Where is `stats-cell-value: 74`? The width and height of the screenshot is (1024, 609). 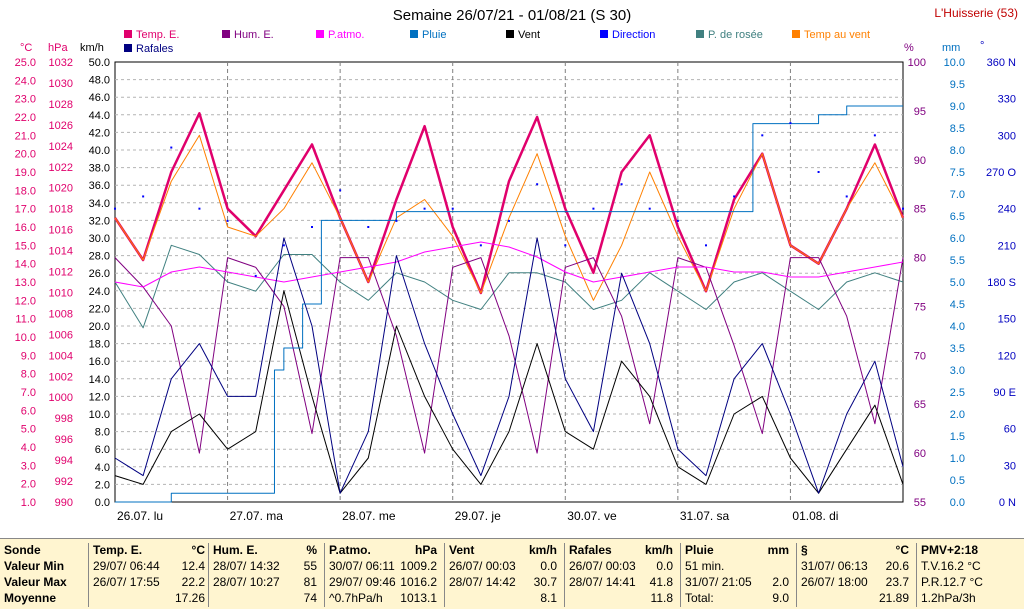 stats-cell-value: 74 is located at coordinates (310, 598).